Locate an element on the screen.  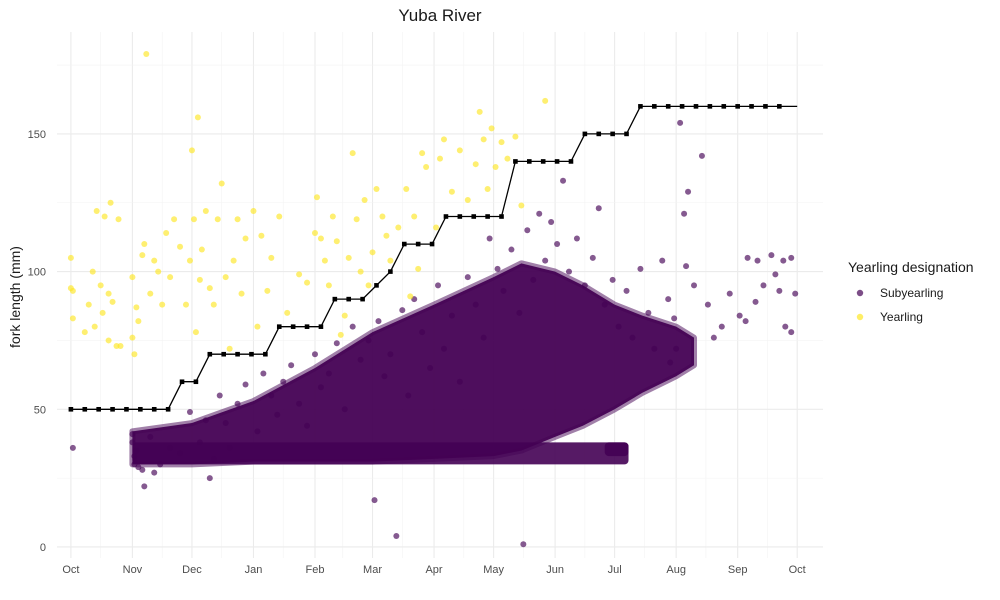
x-tick-label: Jun is located at coordinates (555, 570).